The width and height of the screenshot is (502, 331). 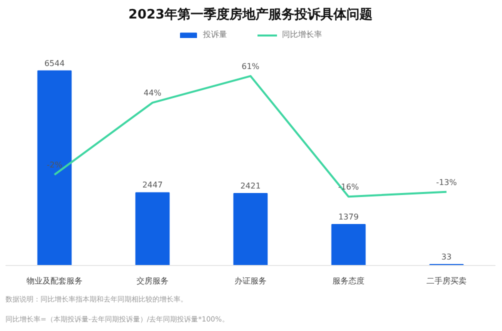 I want to click on data-label: 61%, so click(x=251, y=67).